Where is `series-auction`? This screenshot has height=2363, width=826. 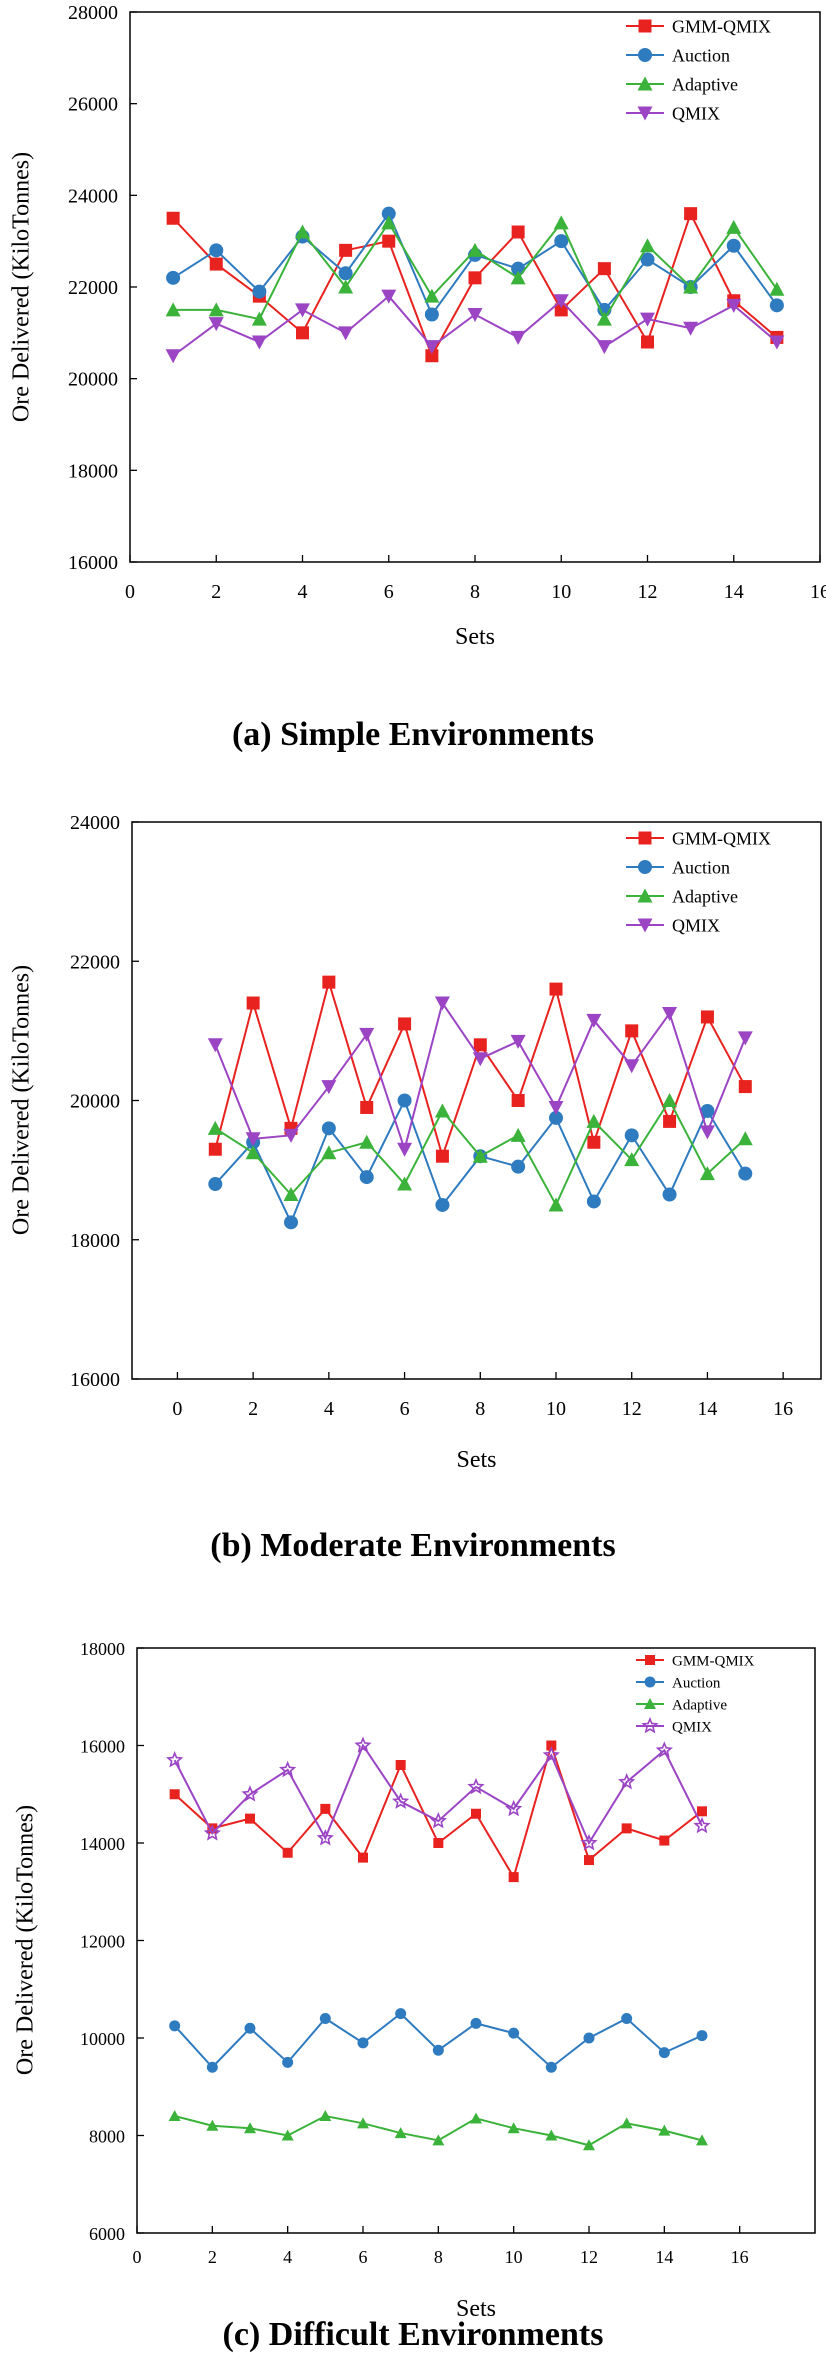 series-auction is located at coordinates (475, 264).